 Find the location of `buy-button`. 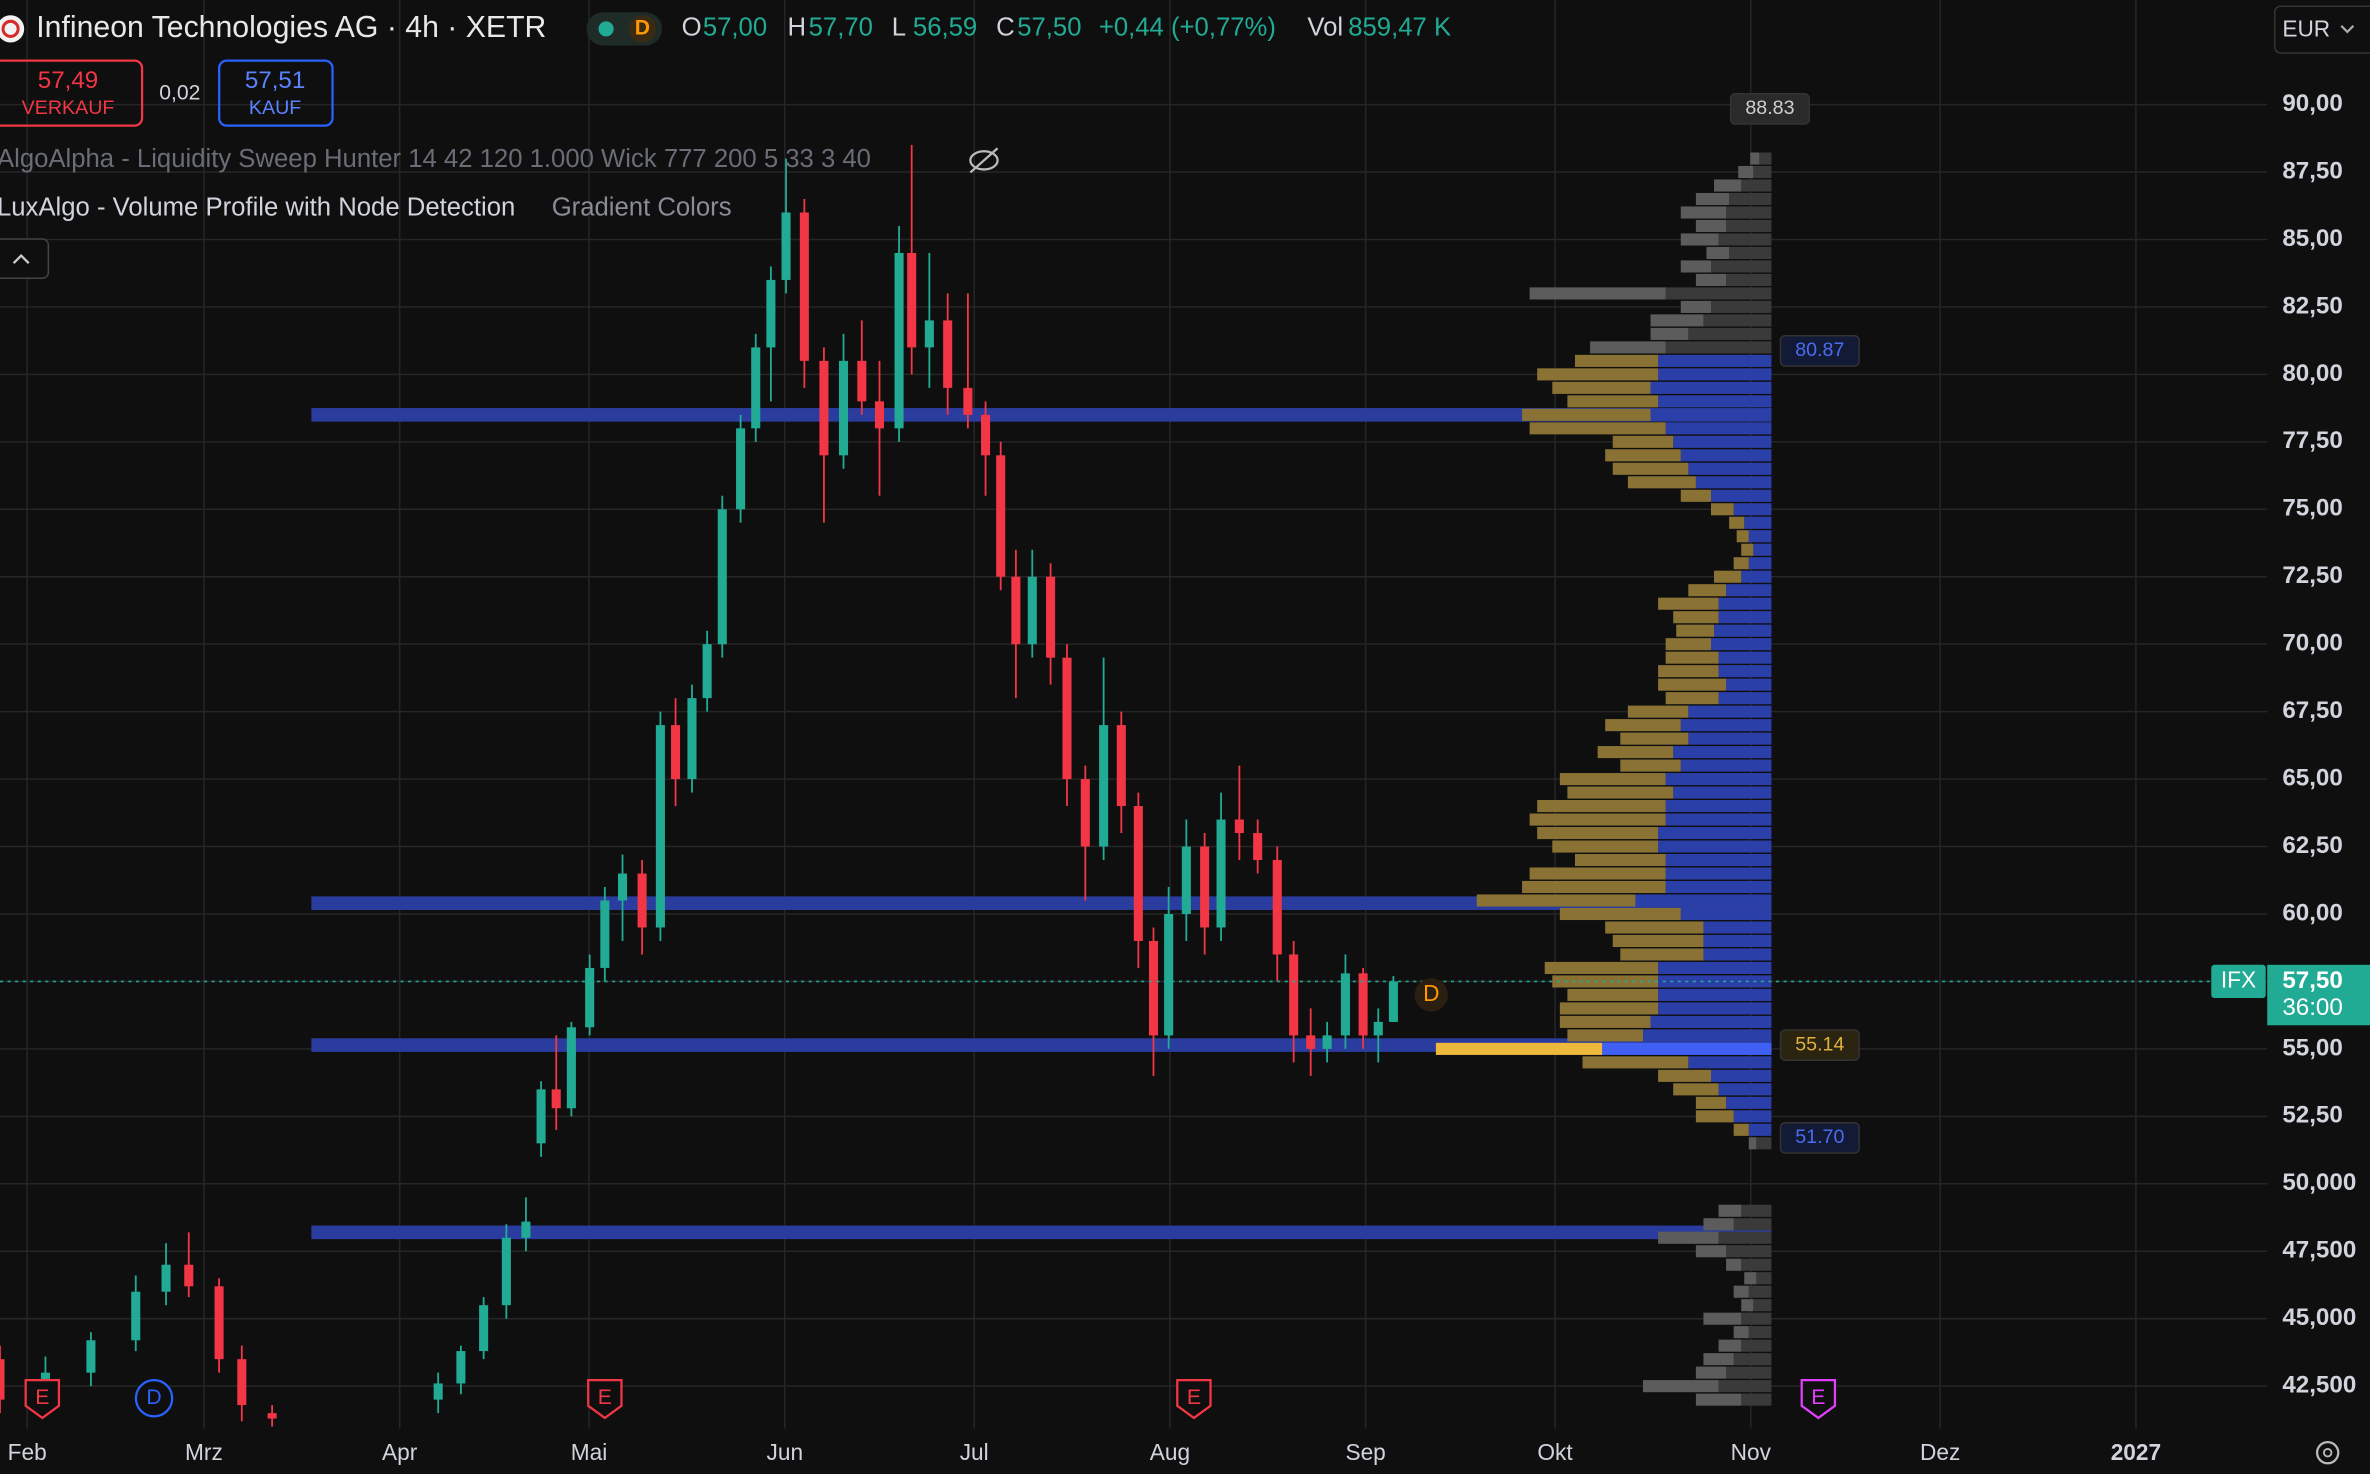

buy-button is located at coordinates (276, 93).